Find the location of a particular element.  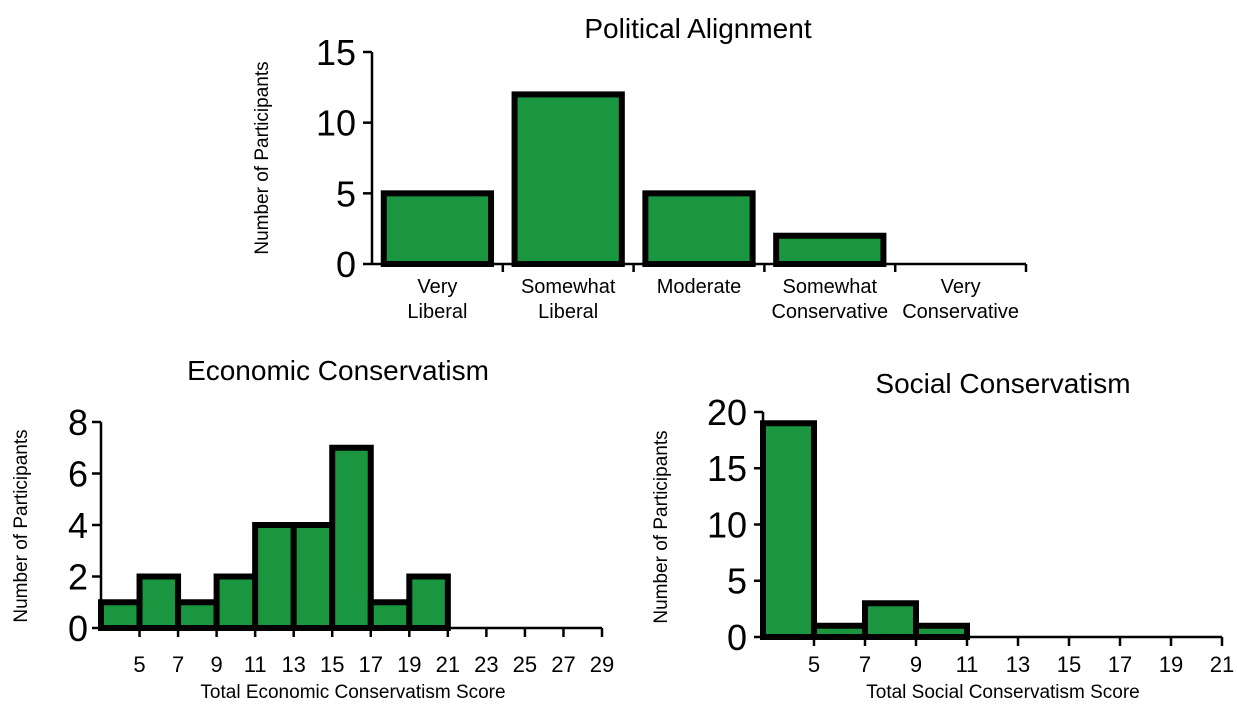

y-tick-label: 2 is located at coordinates (78, 576).